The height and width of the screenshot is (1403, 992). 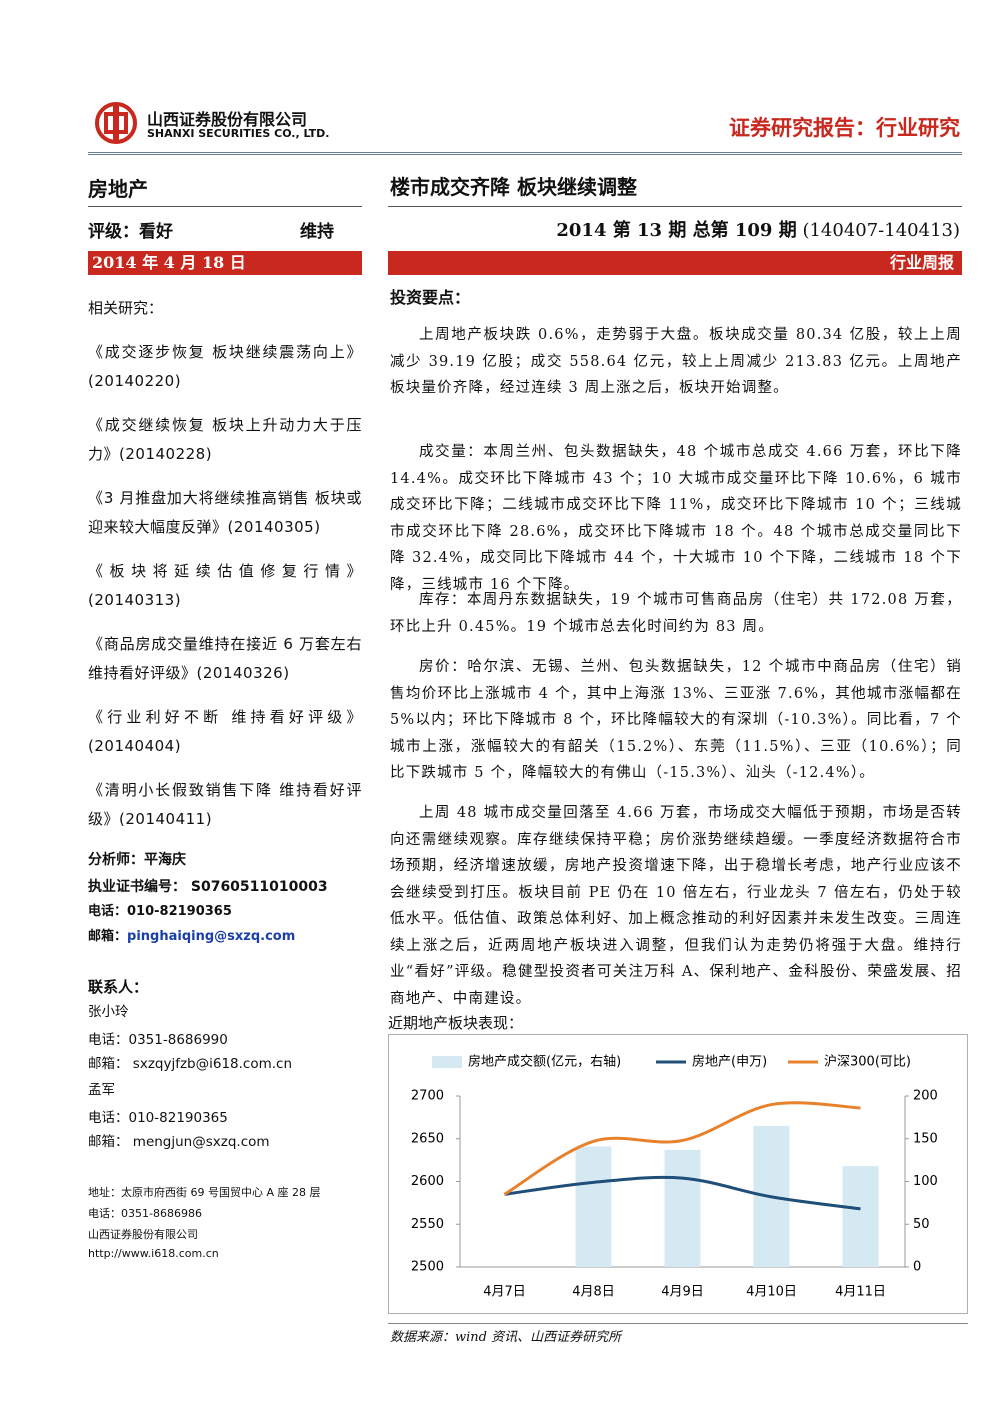 What do you see at coordinates (525, 153) in the screenshot?
I see `header-rule` at bounding box center [525, 153].